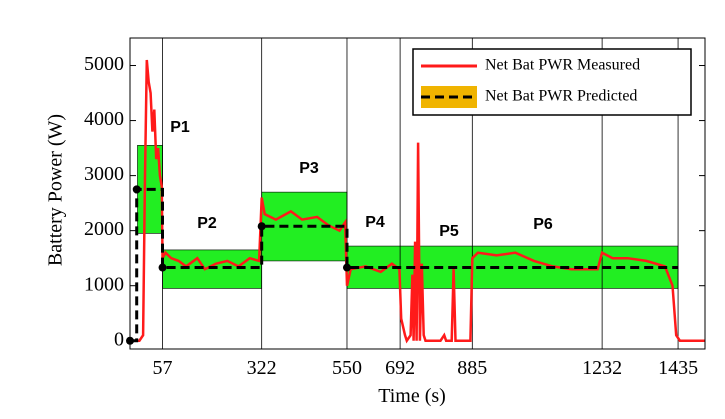 The width and height of the screenshot is (725, 419). What do you see at coordinates (262, 368) in the screenshot?
I see `x-tick-label: 322` at bounding box center [262, 368].